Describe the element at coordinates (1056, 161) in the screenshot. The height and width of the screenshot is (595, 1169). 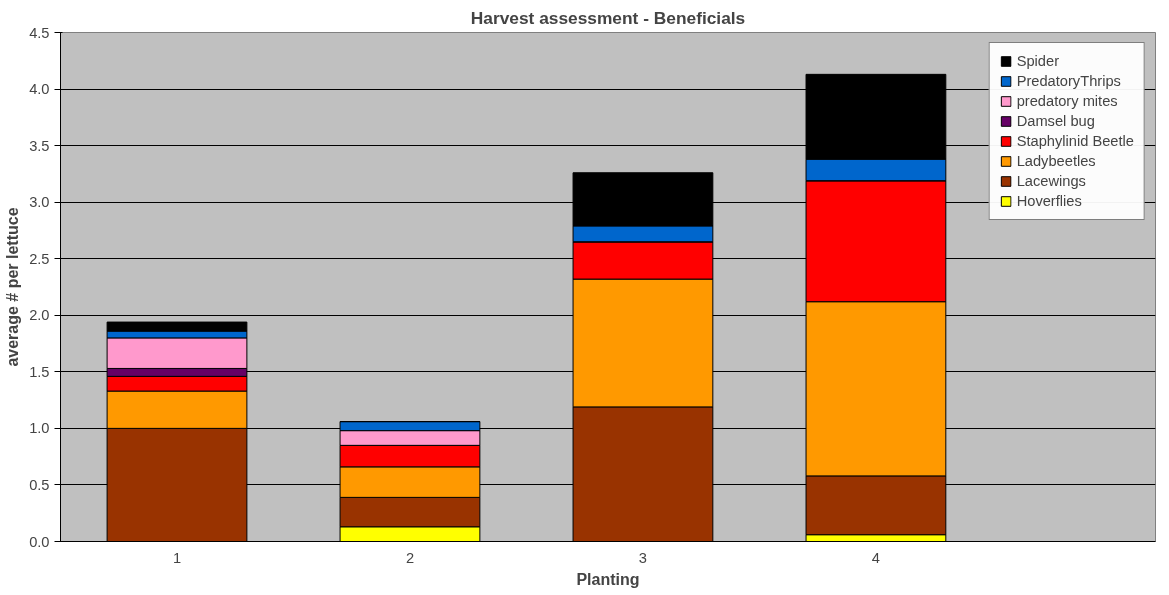
I see `legend-label: Ladybeetles` at that location.